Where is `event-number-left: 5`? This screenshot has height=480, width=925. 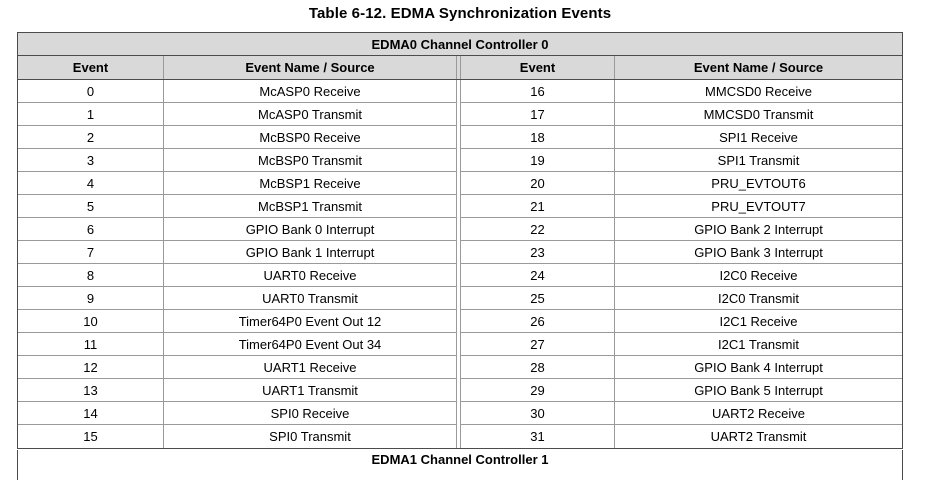 event-number-left: 5 is located at coordinates (91, 206).